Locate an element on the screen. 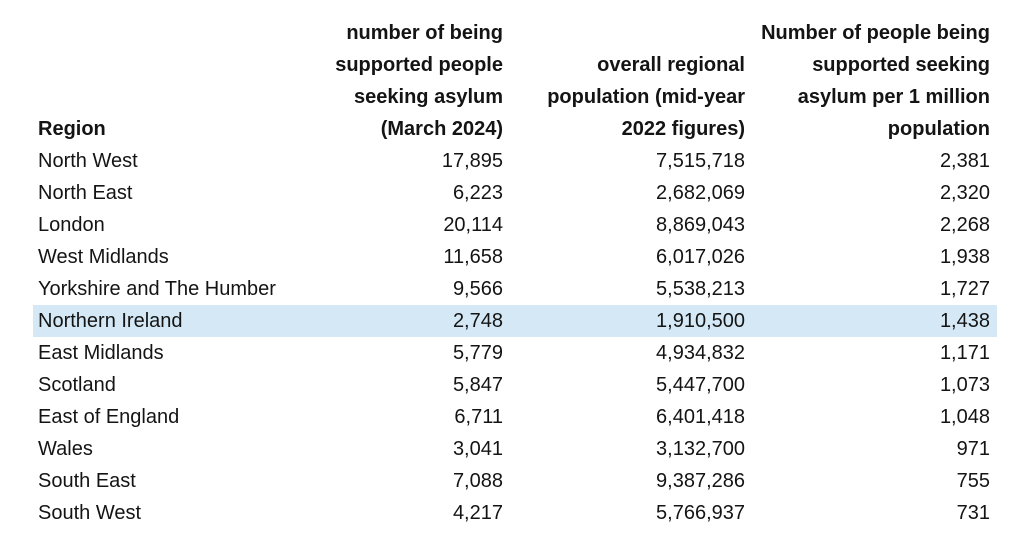 The width and height of the screenshot is (1016, 550). region-cell: North East is located at coordinates (85, 193).